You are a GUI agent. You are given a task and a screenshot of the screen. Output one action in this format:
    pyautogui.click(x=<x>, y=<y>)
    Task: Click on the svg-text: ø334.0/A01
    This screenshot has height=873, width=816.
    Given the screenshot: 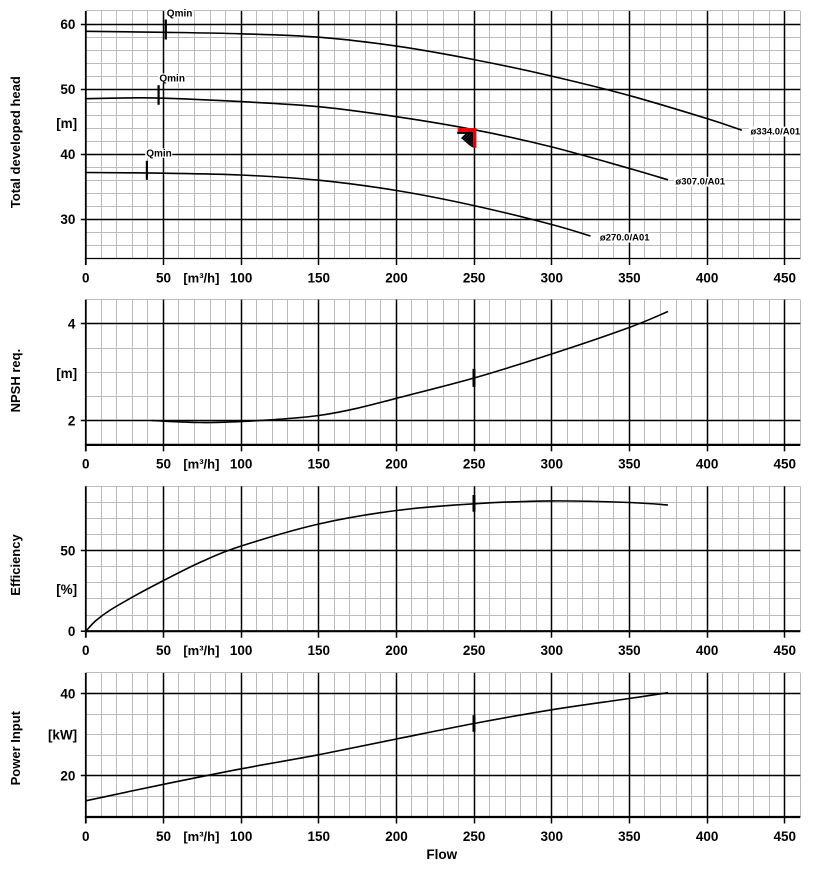 What is the action you would take?
    pyautogui.click(x=776, y=132)
    